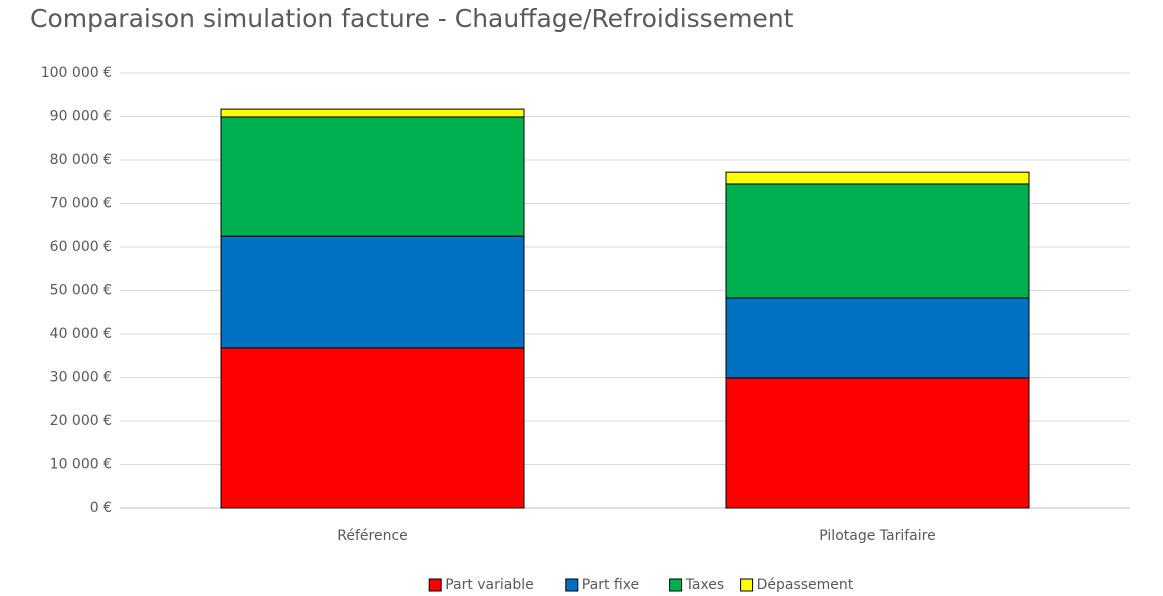 The width and height of the screenshot is (1163, 596). Describe the element at coordinates (489, 585) in the screenshot. I see `legend-label: Part variable` at that location.